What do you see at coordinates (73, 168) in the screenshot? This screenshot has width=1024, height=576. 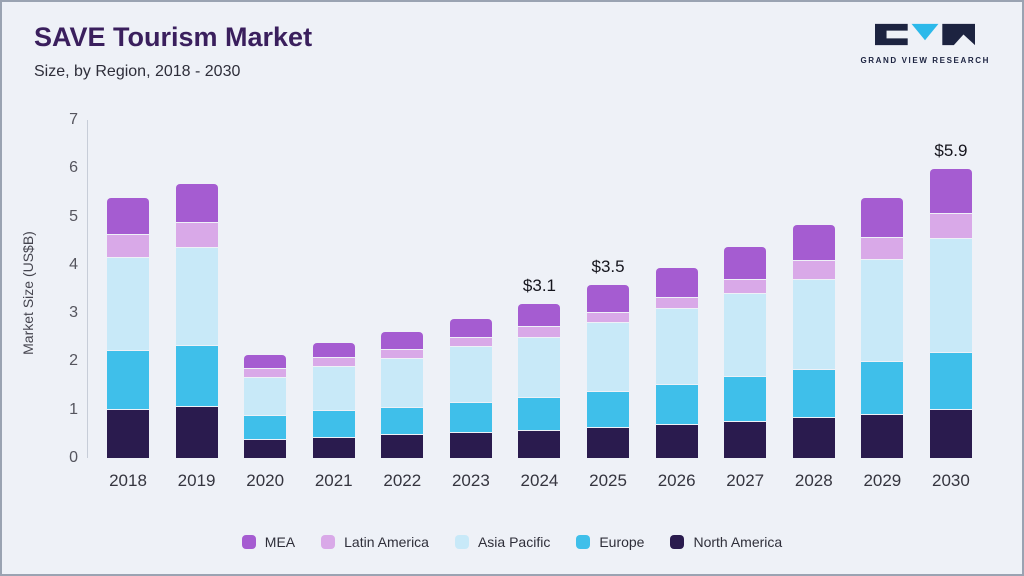 I see `y-tick-label: 6` at bounding box center [73, 168].